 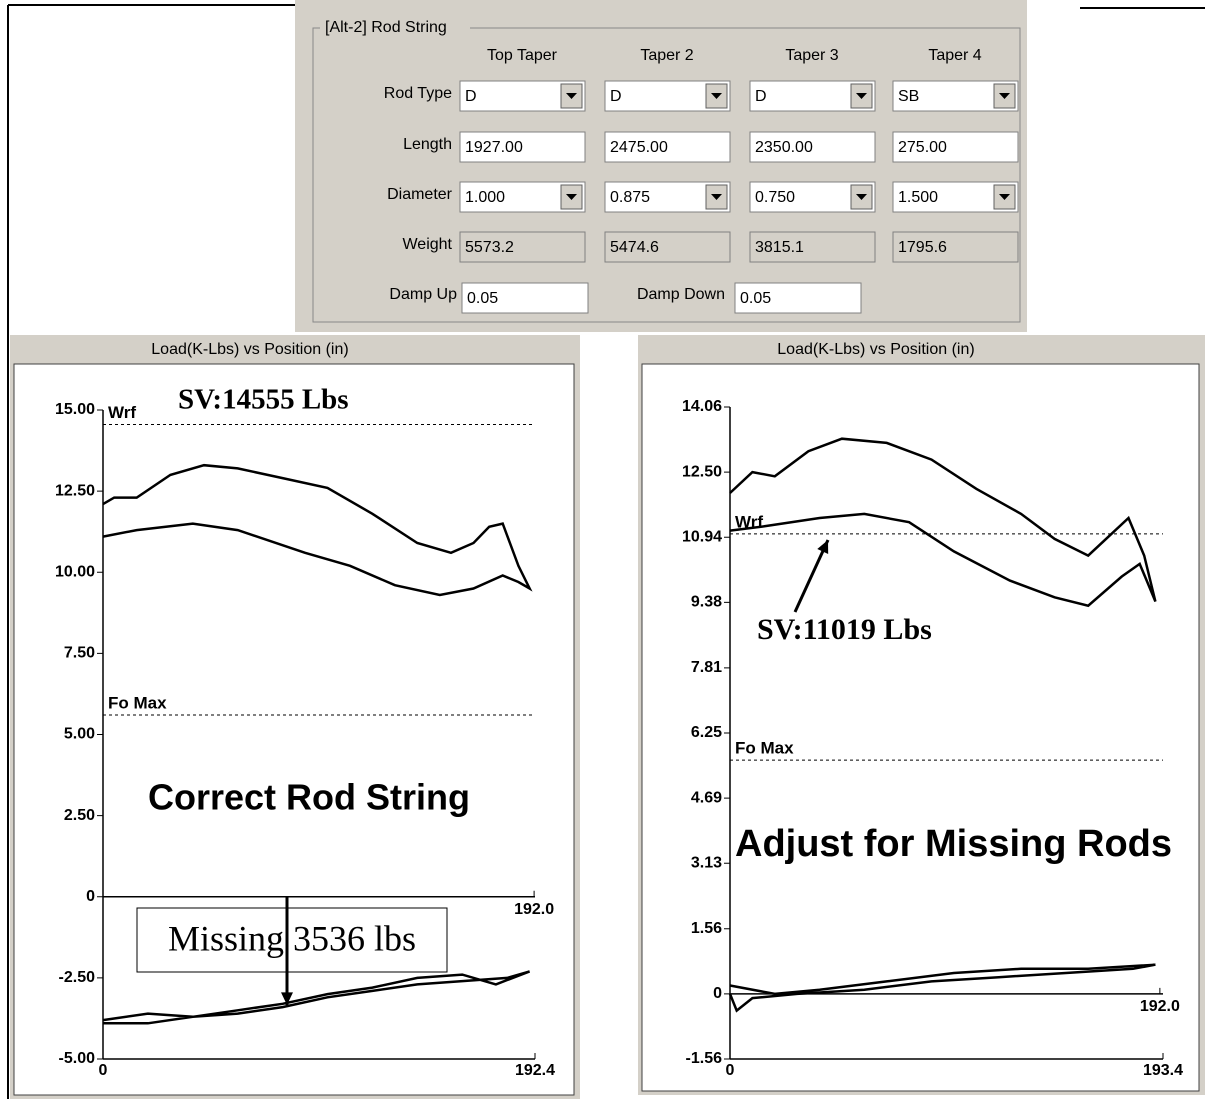 What do you see at coordinates (634, 247) in the screenshot?
I see `field-value: 5474.6` at bounding box center [634, 247].